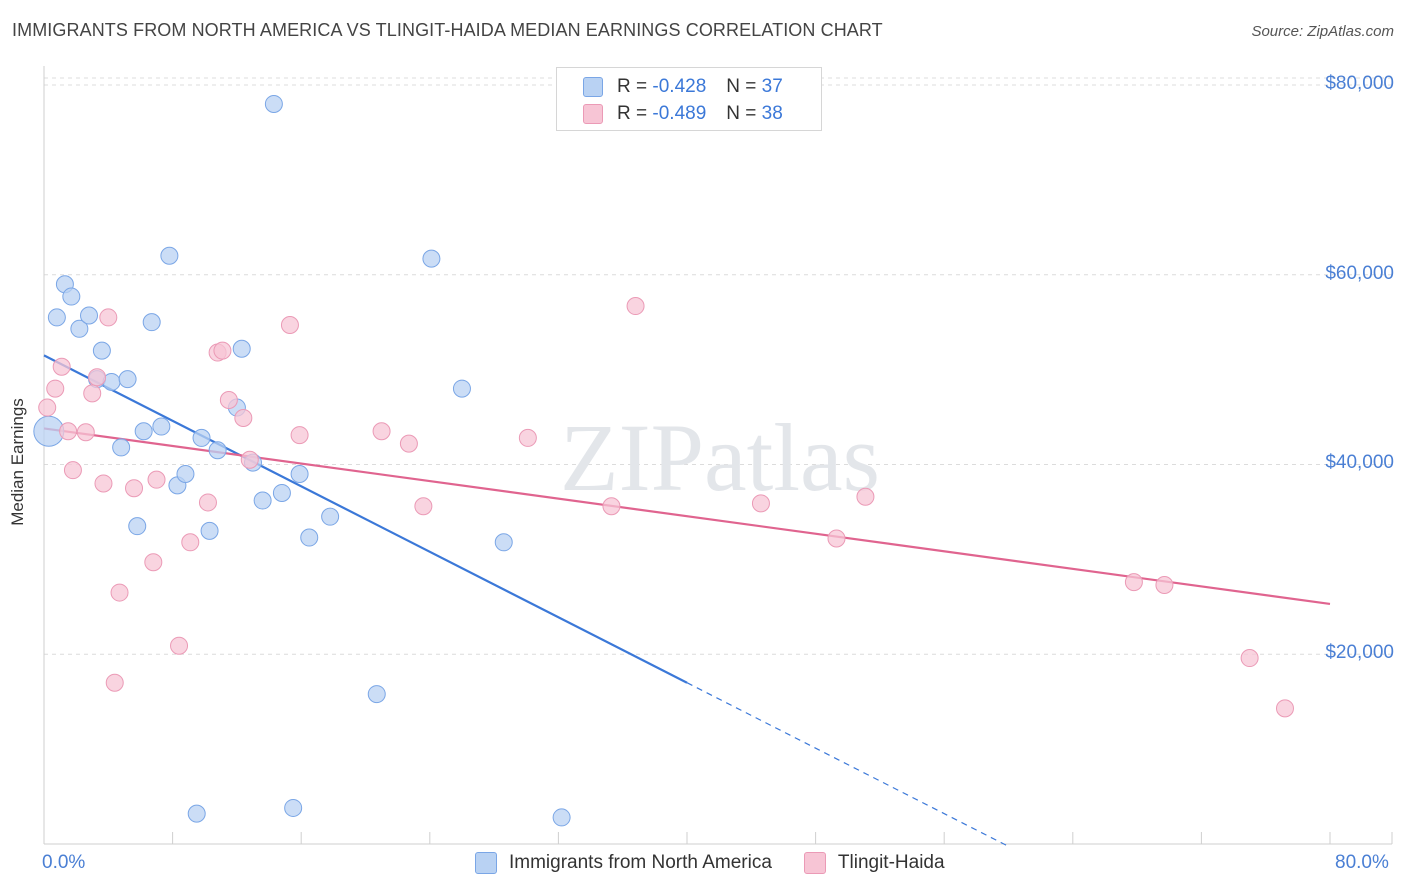 The width and height of the screenshot is (1406, 892). I want to click on y-tick-label: $80,000, so click(1359, 83).